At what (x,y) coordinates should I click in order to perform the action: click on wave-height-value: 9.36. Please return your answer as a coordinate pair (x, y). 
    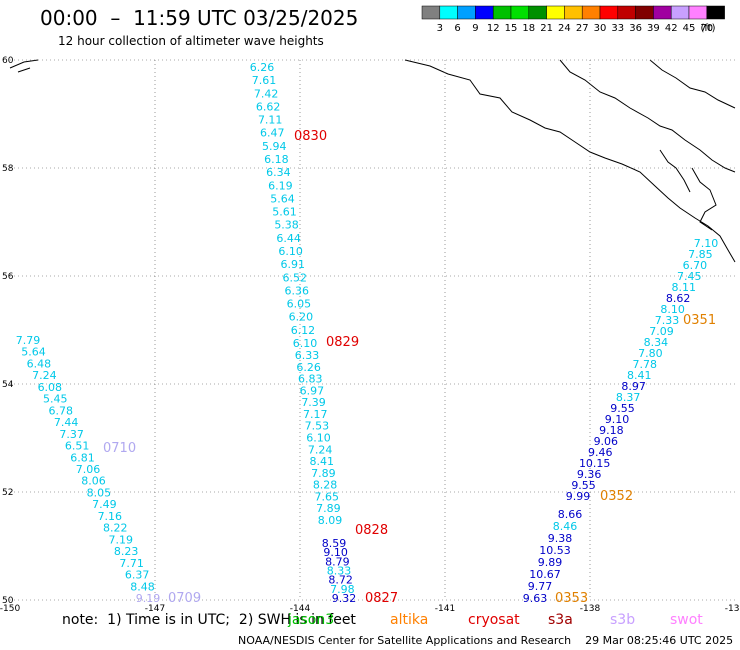
    Looking at the image, I should click on (589, 474).